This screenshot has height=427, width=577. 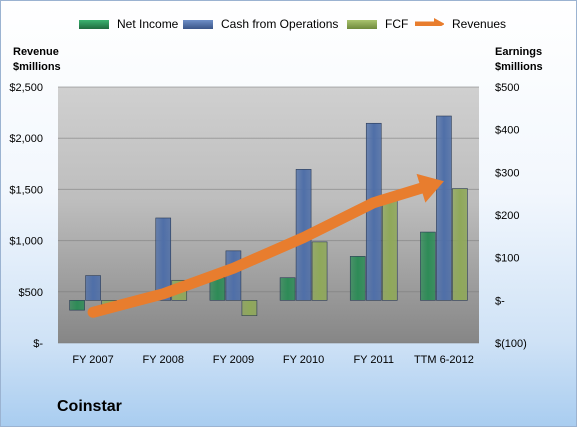 I want to click on right-axis-title: Earnings $millions, so click(x=519, y=60).